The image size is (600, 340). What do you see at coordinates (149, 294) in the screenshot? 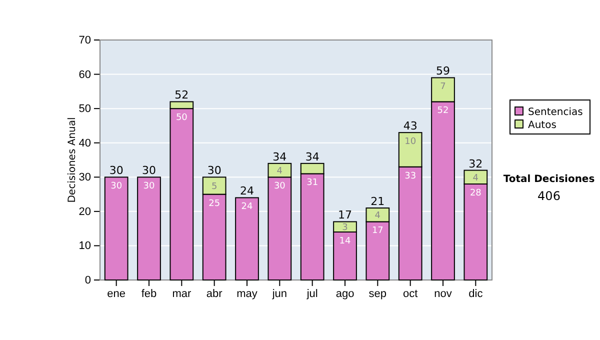
I see `x-tick-label: feb` at bounding box center [149, 294].